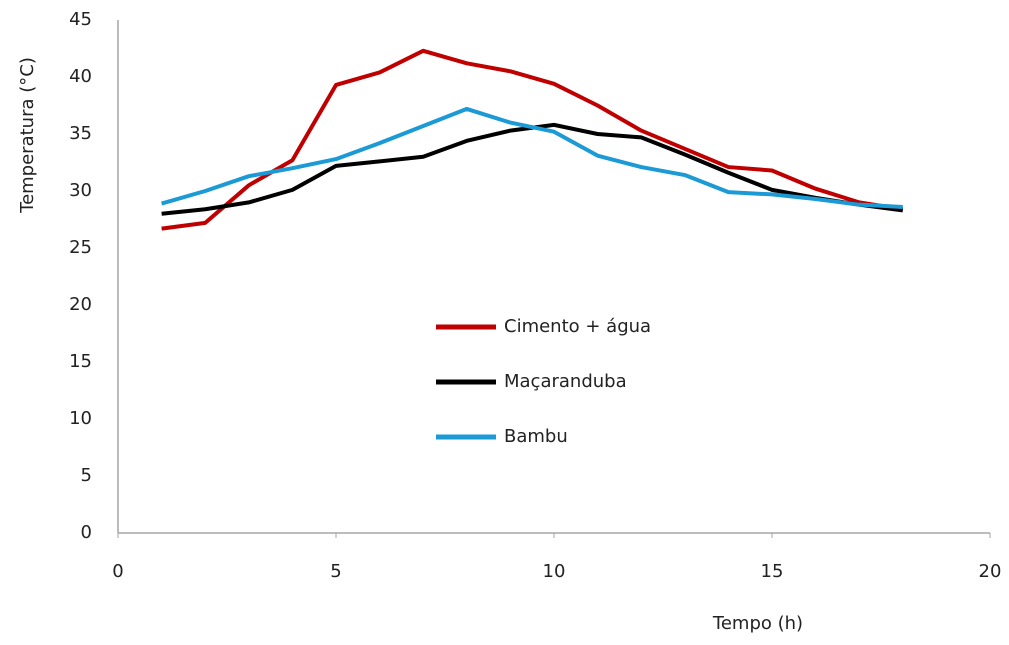 The height and width of the screenshot is (645, 1009). What do you see at coordinates (565, 381) in the screenshot?
I see `legend-label: Maçaranduba` at bounding box center [565, 381].